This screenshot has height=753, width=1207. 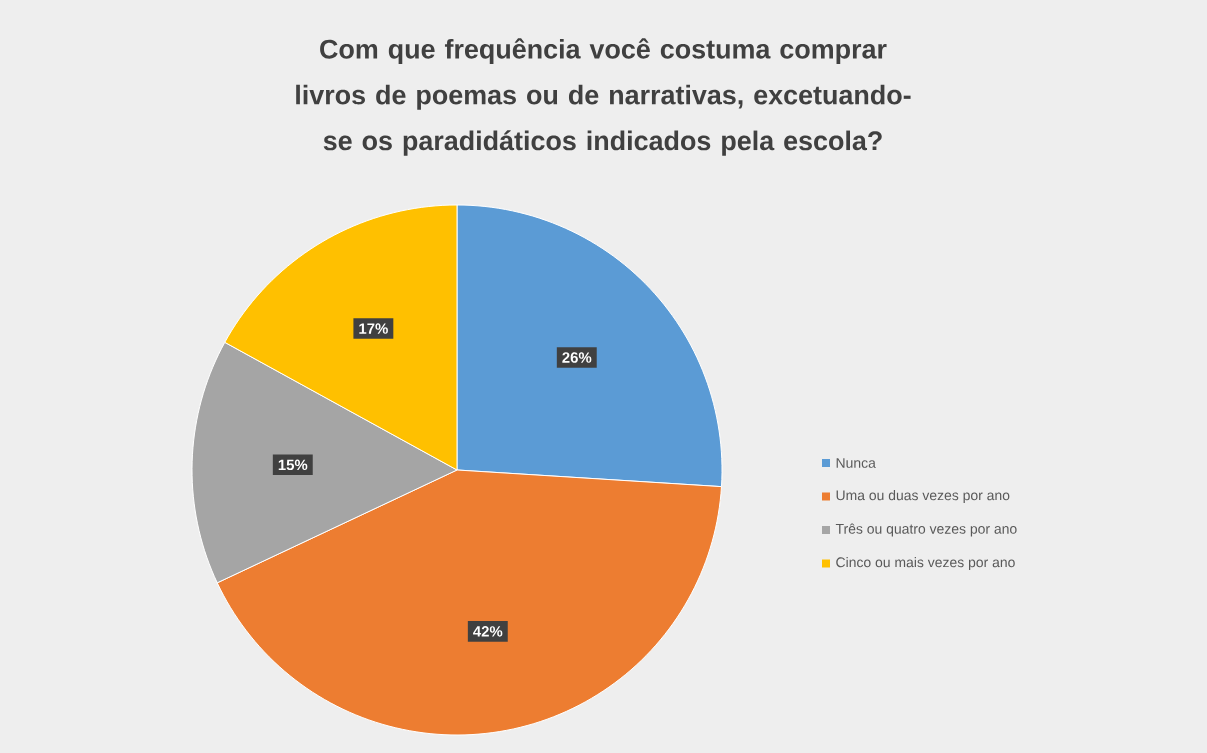 What do you see at coordinates (488, 631) in the screenshot?
I see `data-label: 42%` at bounding box center [488, 631].